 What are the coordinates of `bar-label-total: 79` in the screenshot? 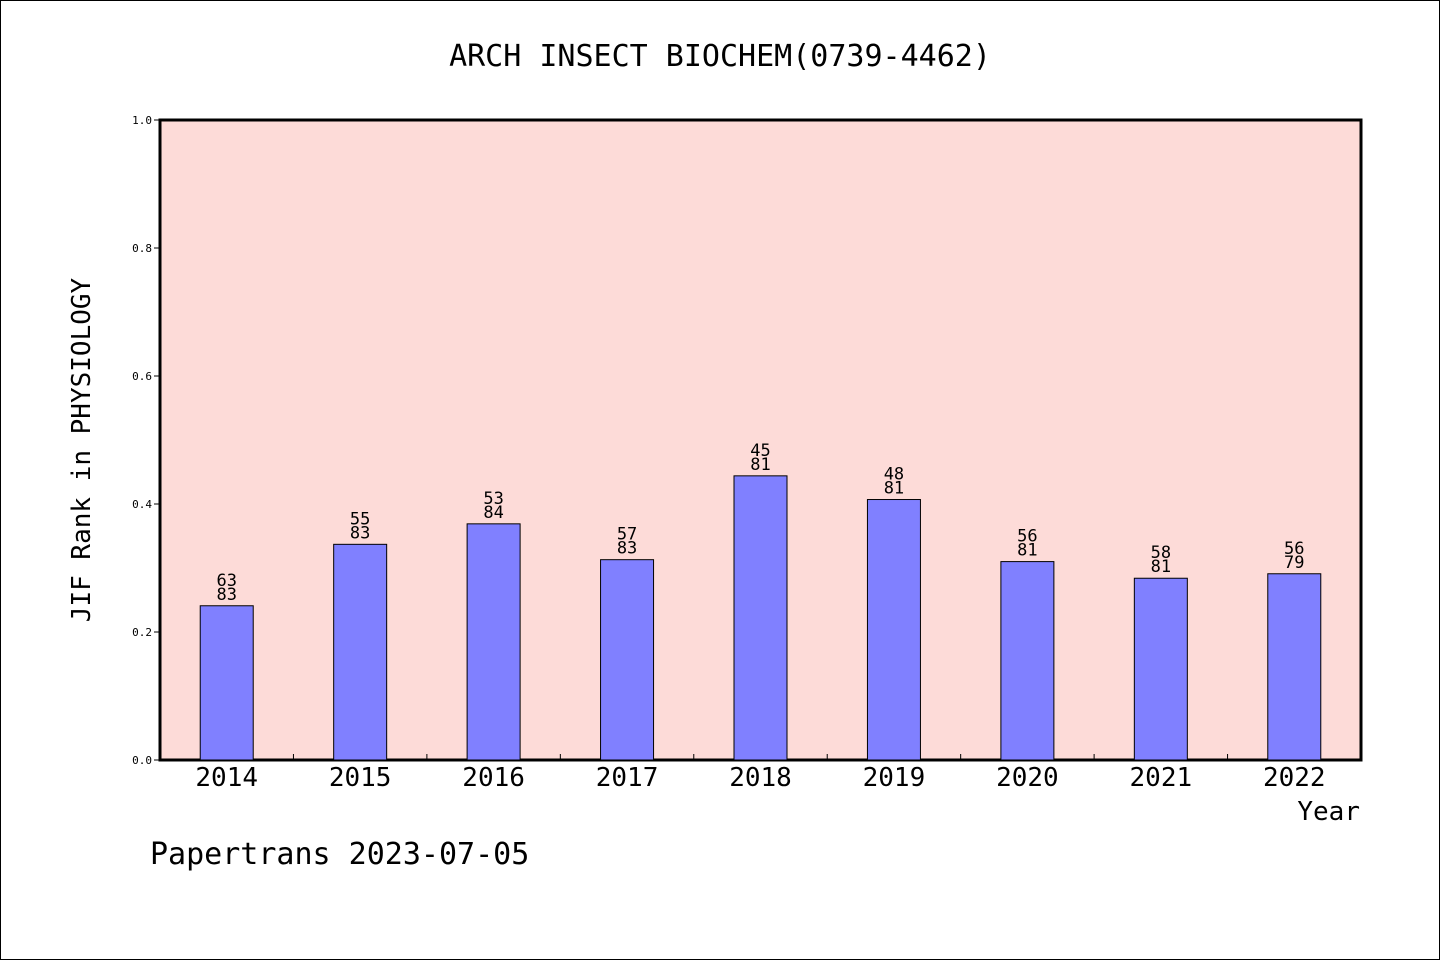 It's located at (1294, 563).